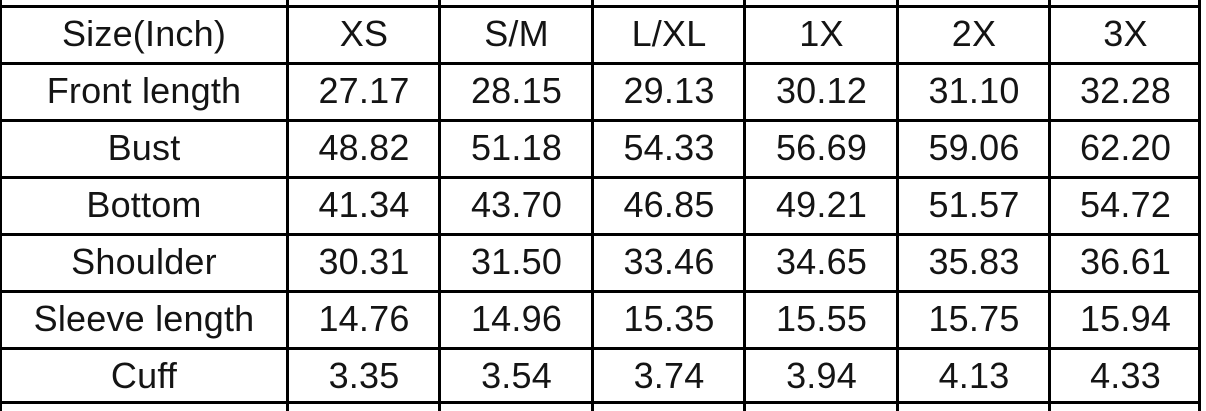  Describe the element at coordinates (1125, 90) in the screenshot. I see `value-cell: 32.28` at that location.